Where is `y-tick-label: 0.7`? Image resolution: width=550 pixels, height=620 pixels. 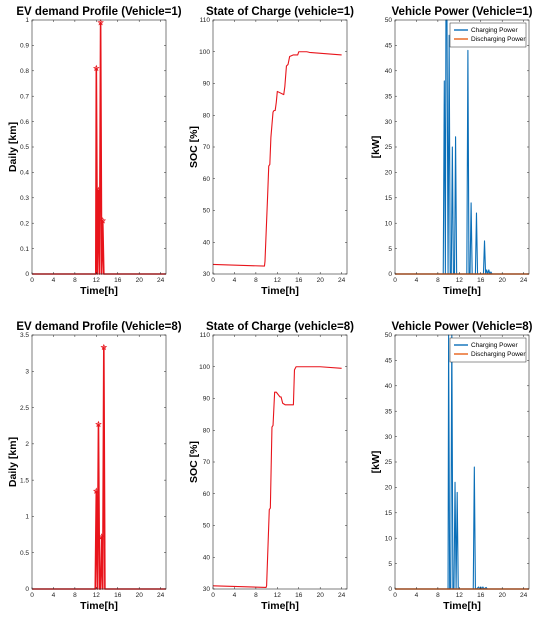 y-tick-label: 0.7 is located at coordinates (24, 96).